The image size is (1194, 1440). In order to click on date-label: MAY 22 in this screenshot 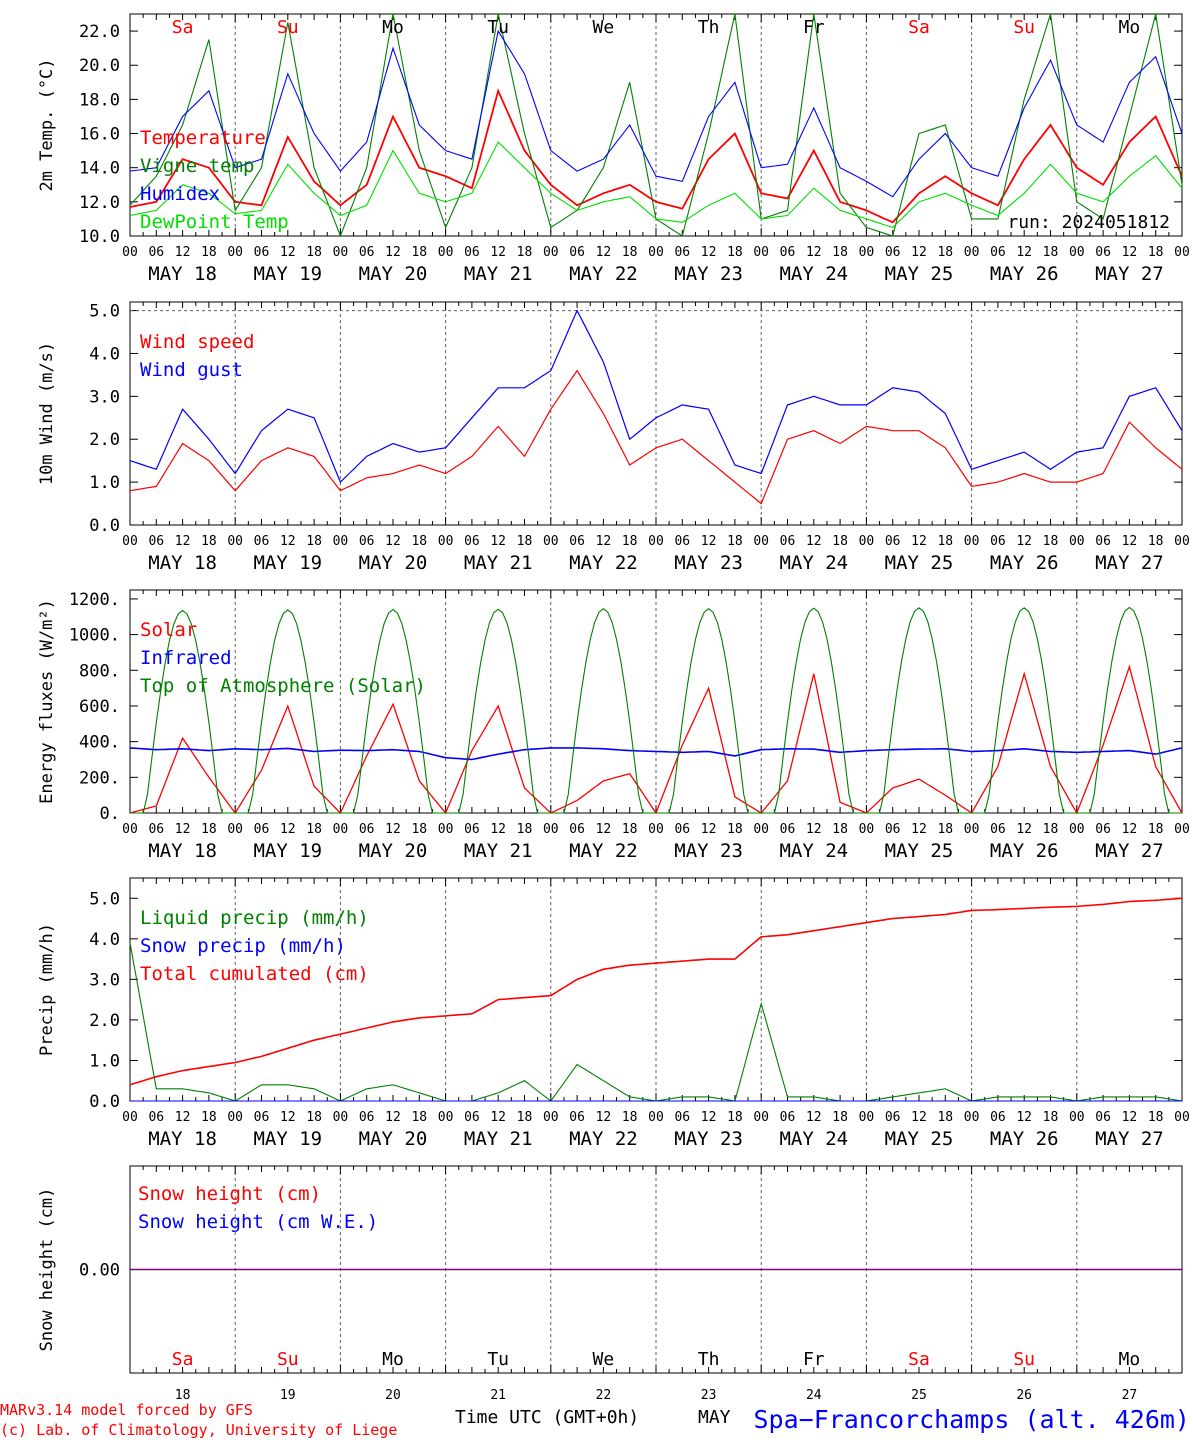, I will do `click(603, 563)`.